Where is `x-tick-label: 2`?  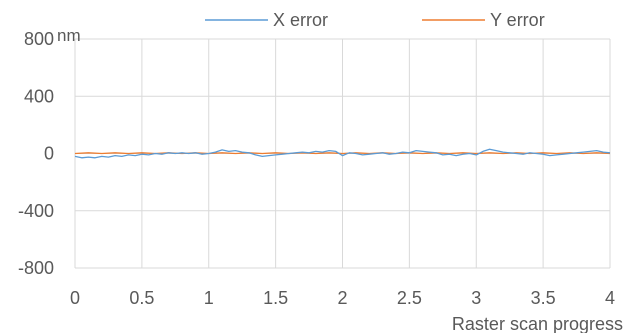 x-tick-label: 2 is located at coordinates (342, 298).